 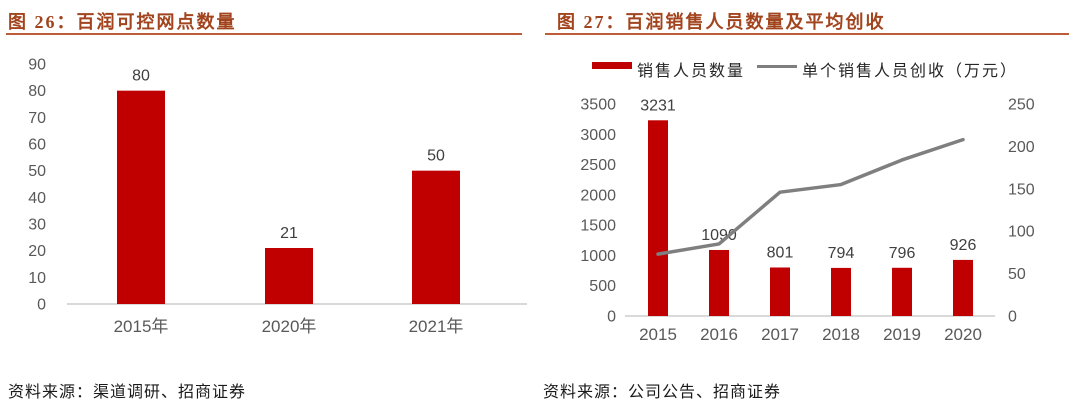 What do you see at coordinates (780, 291) in the screenshot?
I see `bar-2017` at bounding box center [780, 291].